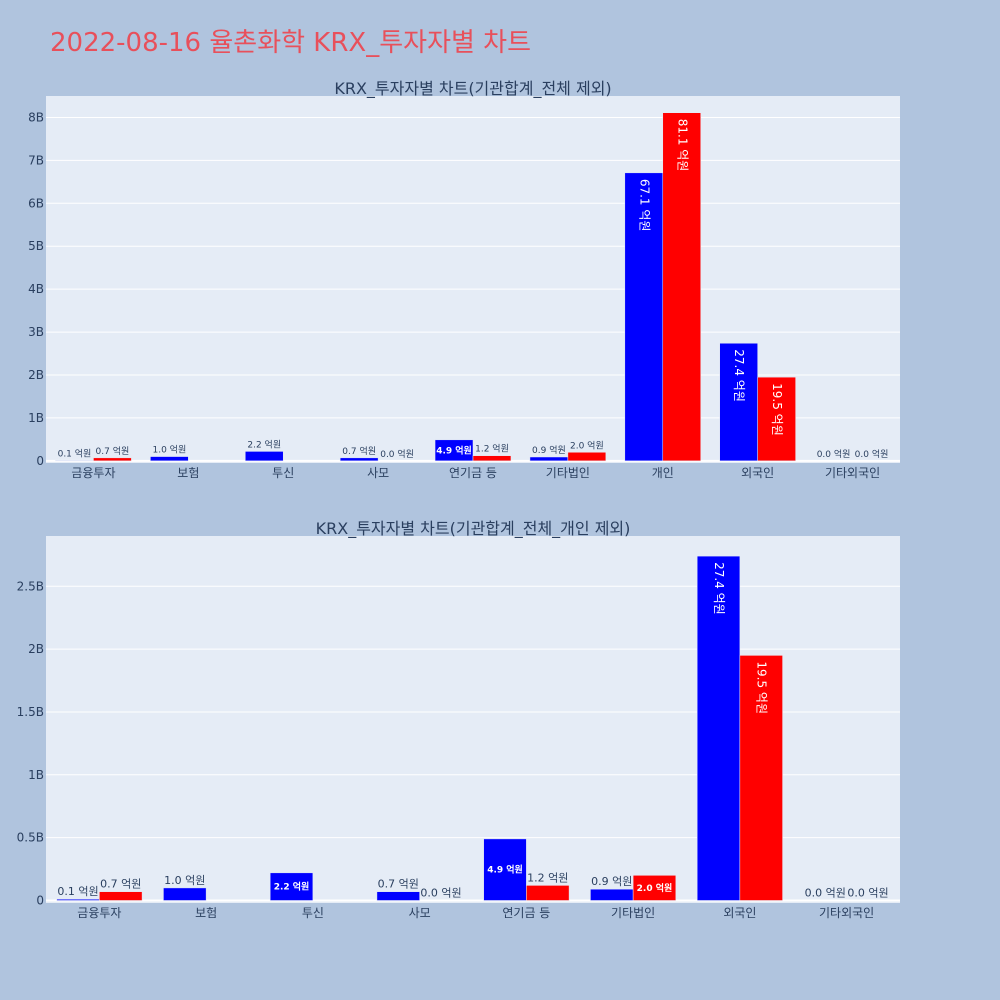  What do you see at coordinates (36, 246) in the screenshot?
I see `y-tick-label: 5B` at bounding box center [36, 246].